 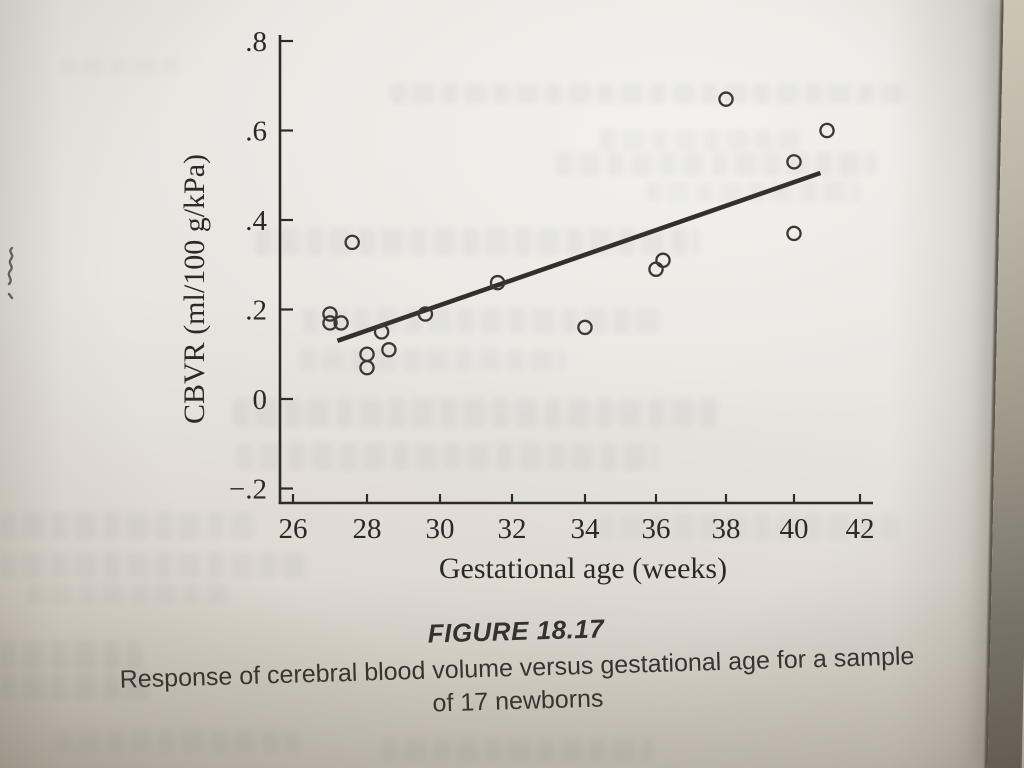 What do you see at coordinates (194, 289) in the screenshot?
I see `y-axis-title: CBVR (ml/100 g/kPa)` at bounding box center [194, 289].